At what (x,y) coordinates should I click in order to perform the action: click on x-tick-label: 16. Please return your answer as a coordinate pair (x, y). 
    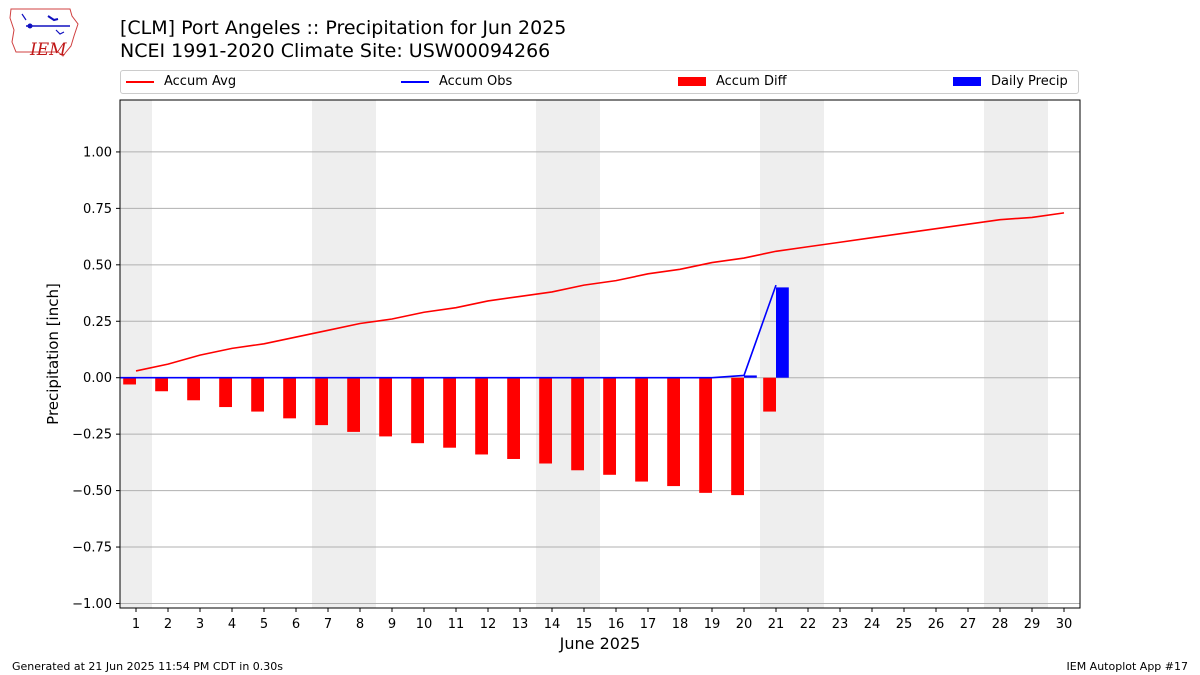
    Looking at the image, I should click on (616, 624).